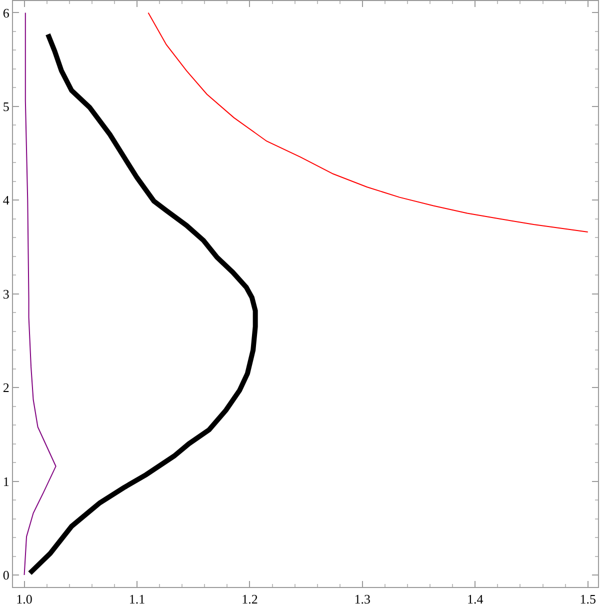  Describe the element at coordinates (6, 106) in the screenshot. I see `y-tick-label: 5` at that location.